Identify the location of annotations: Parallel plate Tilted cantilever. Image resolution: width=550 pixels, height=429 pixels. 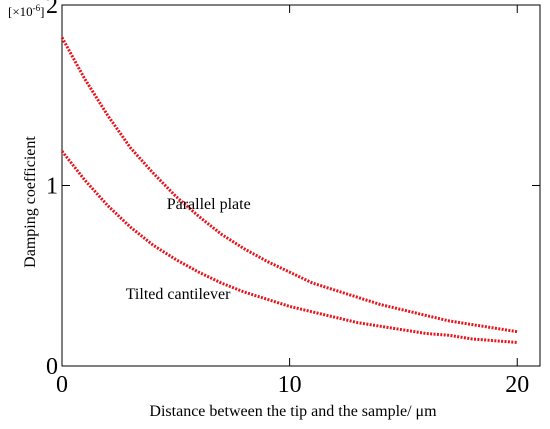
(188, 249).